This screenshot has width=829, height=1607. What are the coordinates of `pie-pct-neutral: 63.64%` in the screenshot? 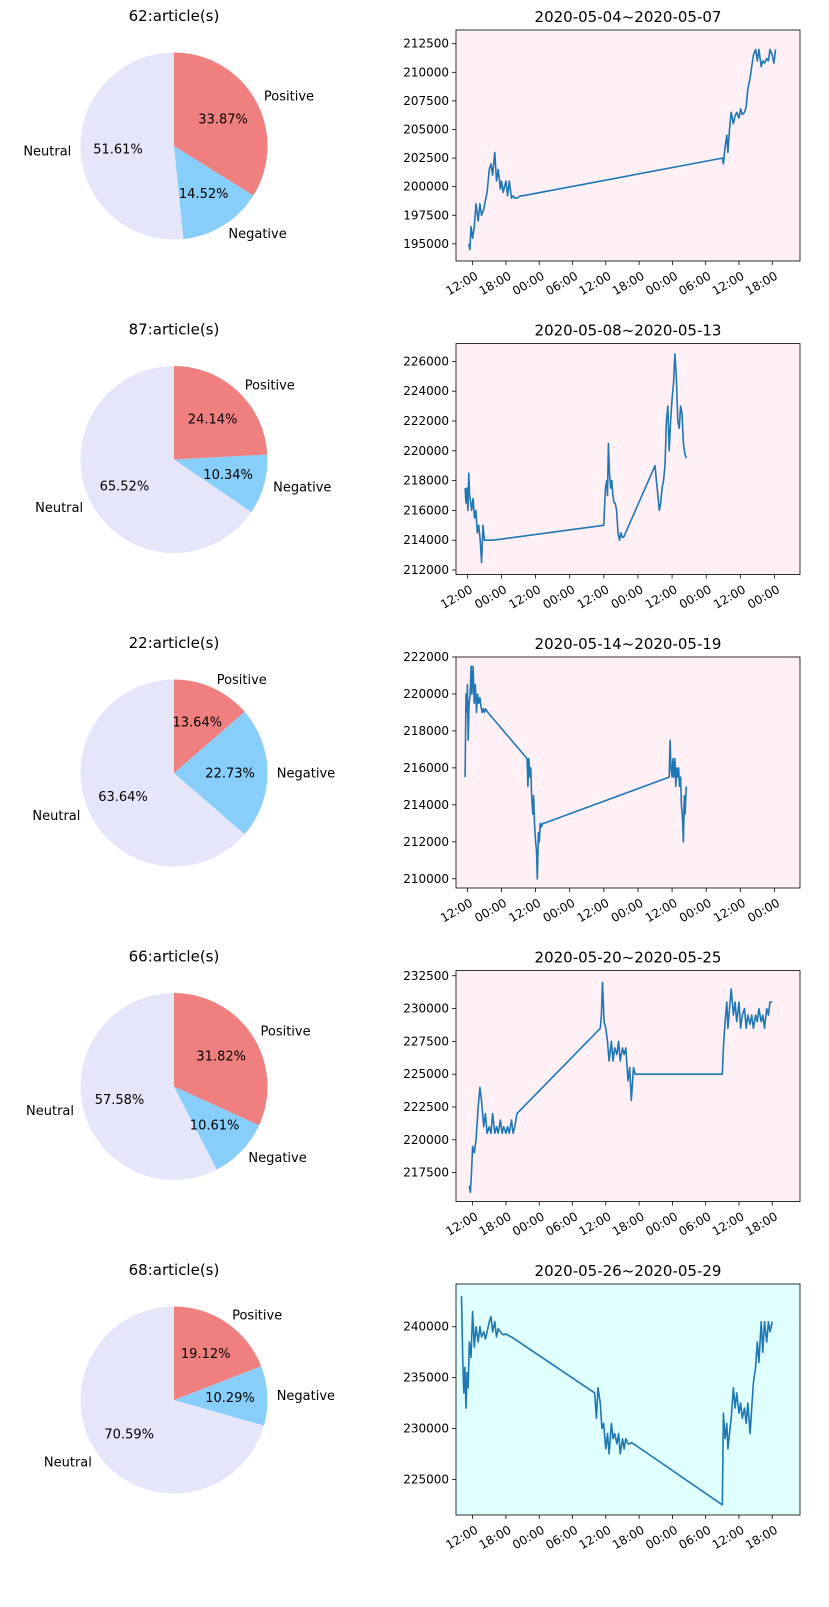 It's located at (123, 797).